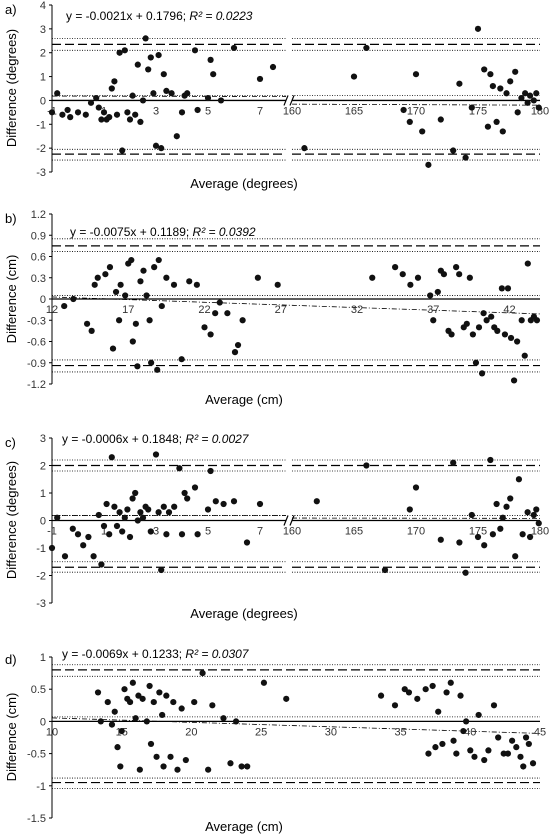 This screenshot has height=835, width=555. What do you see at coordinates (36, 755) in the screenshot?
I see `y-tick-label: -0.5` at bounding box center [36, 755].